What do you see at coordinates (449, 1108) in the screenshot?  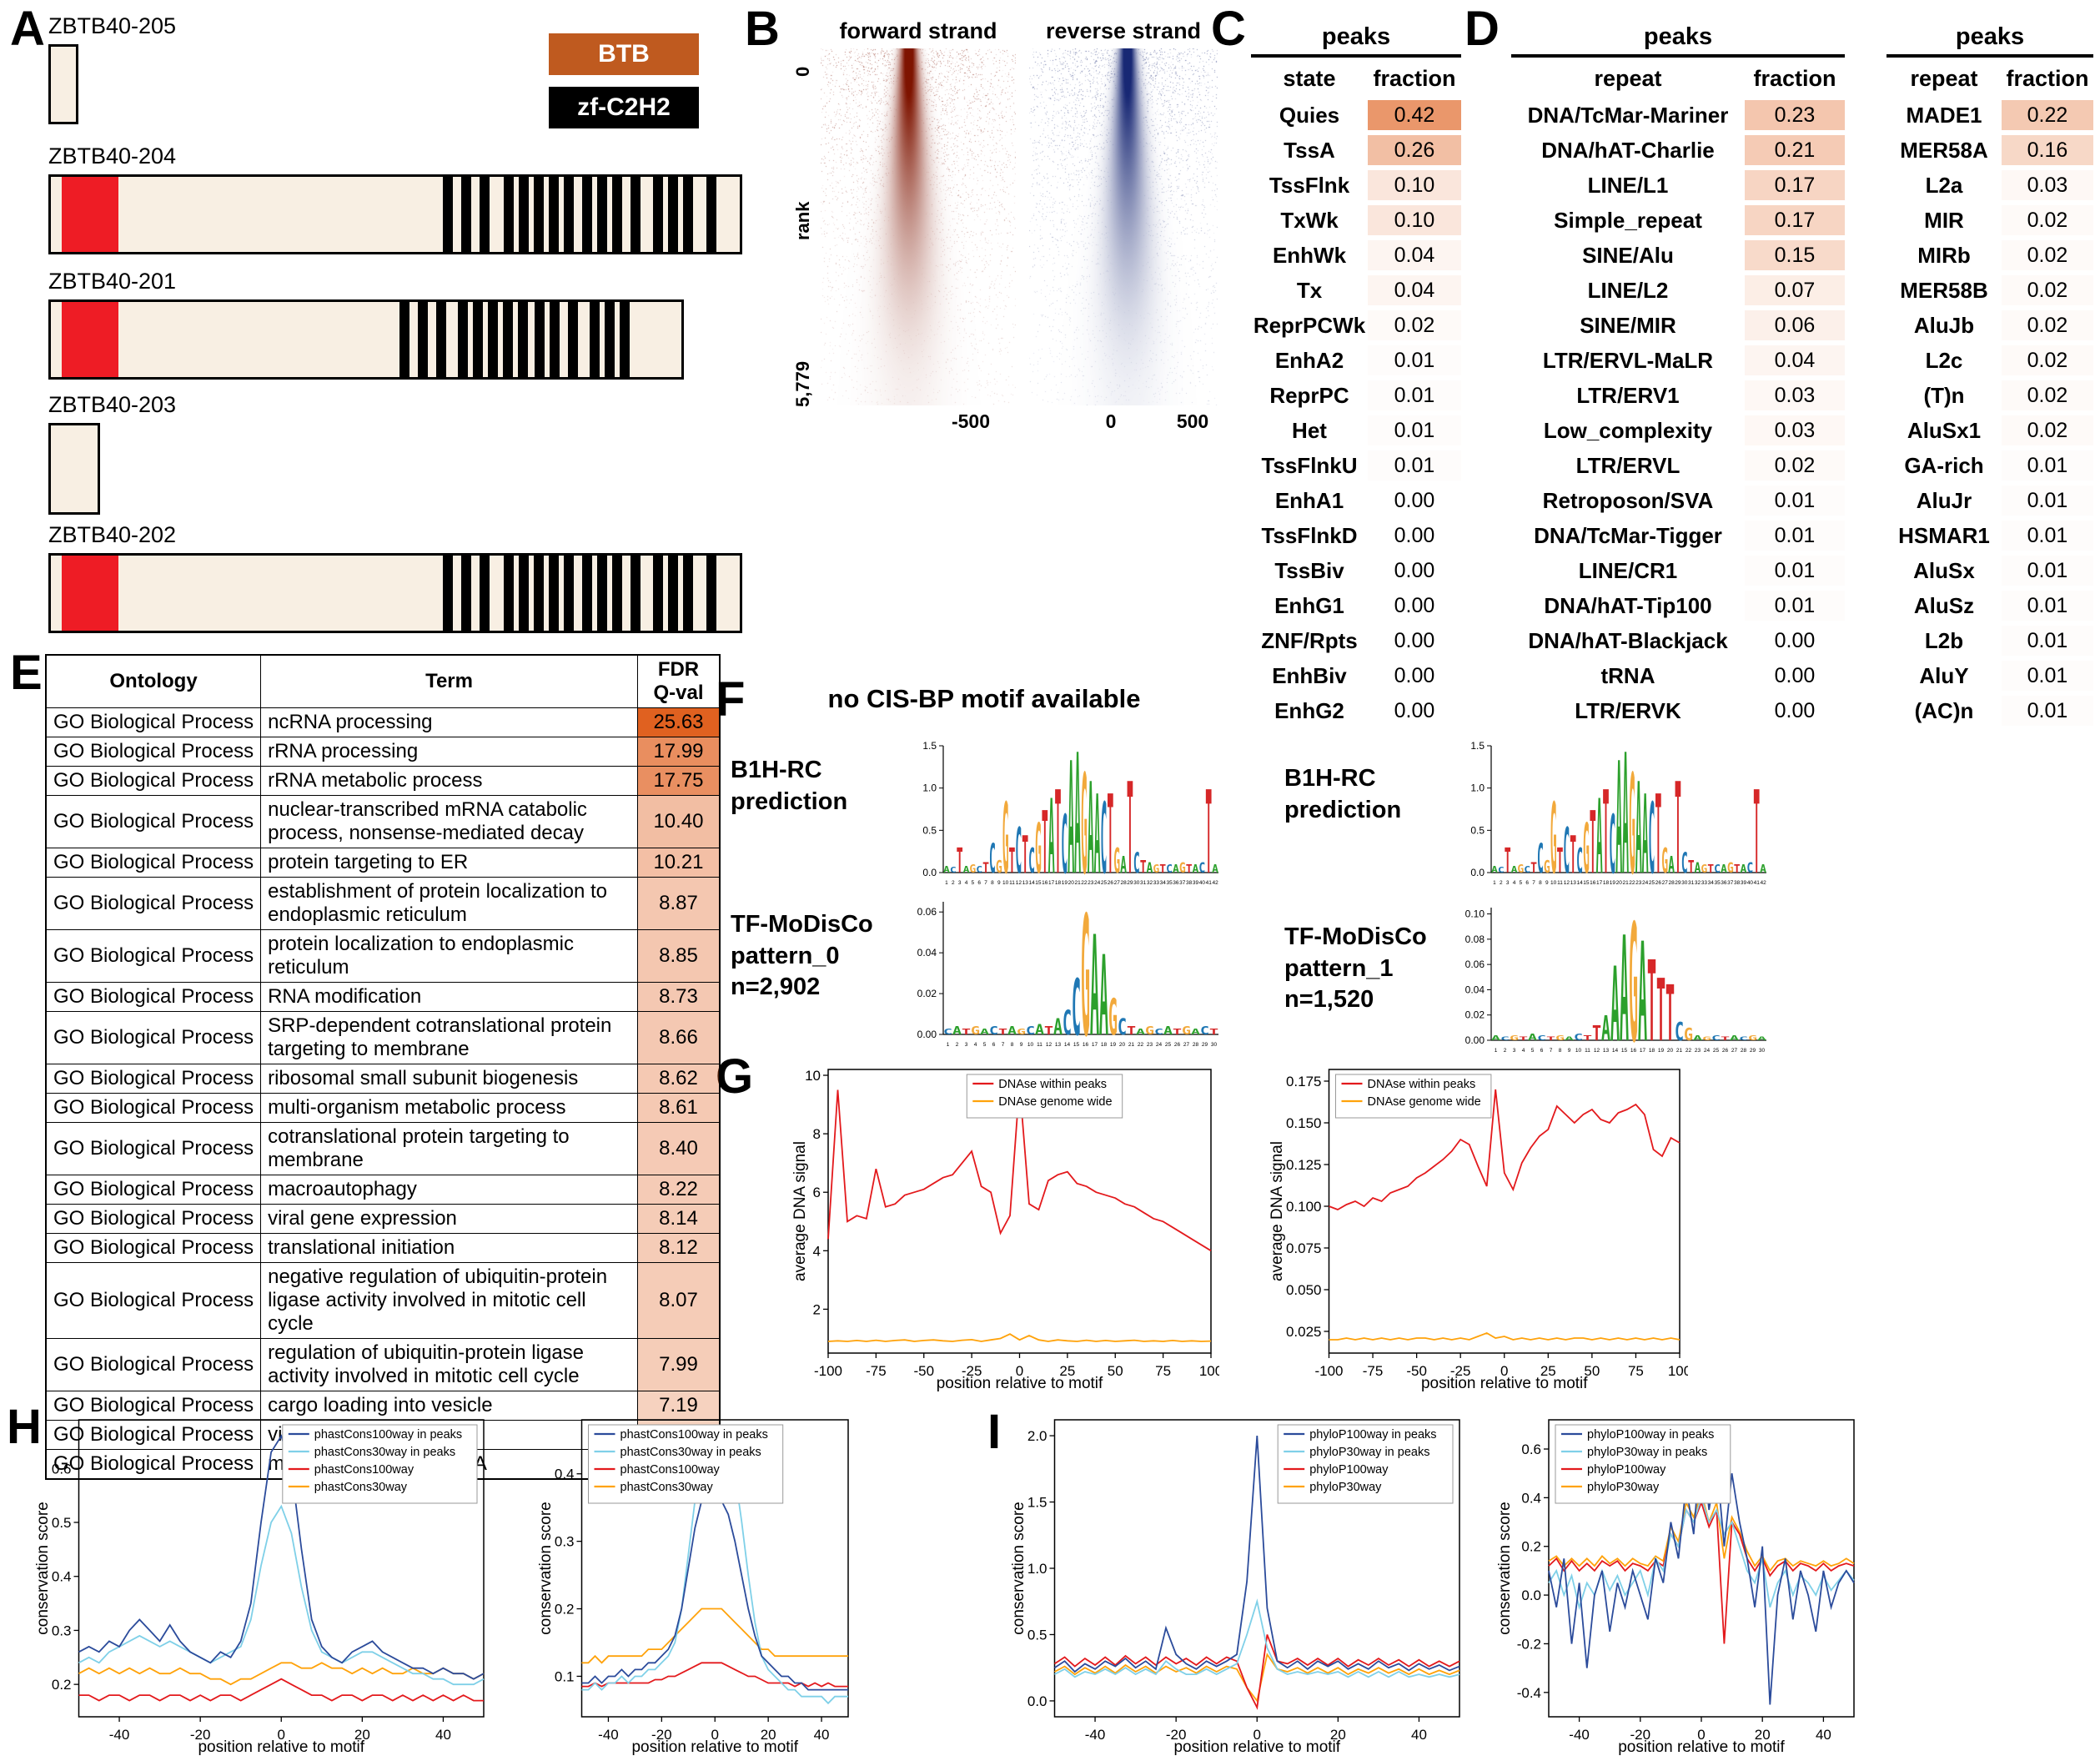 I see `term-cell: multi-organism metabolic process` at bounding box center [449, 1108].